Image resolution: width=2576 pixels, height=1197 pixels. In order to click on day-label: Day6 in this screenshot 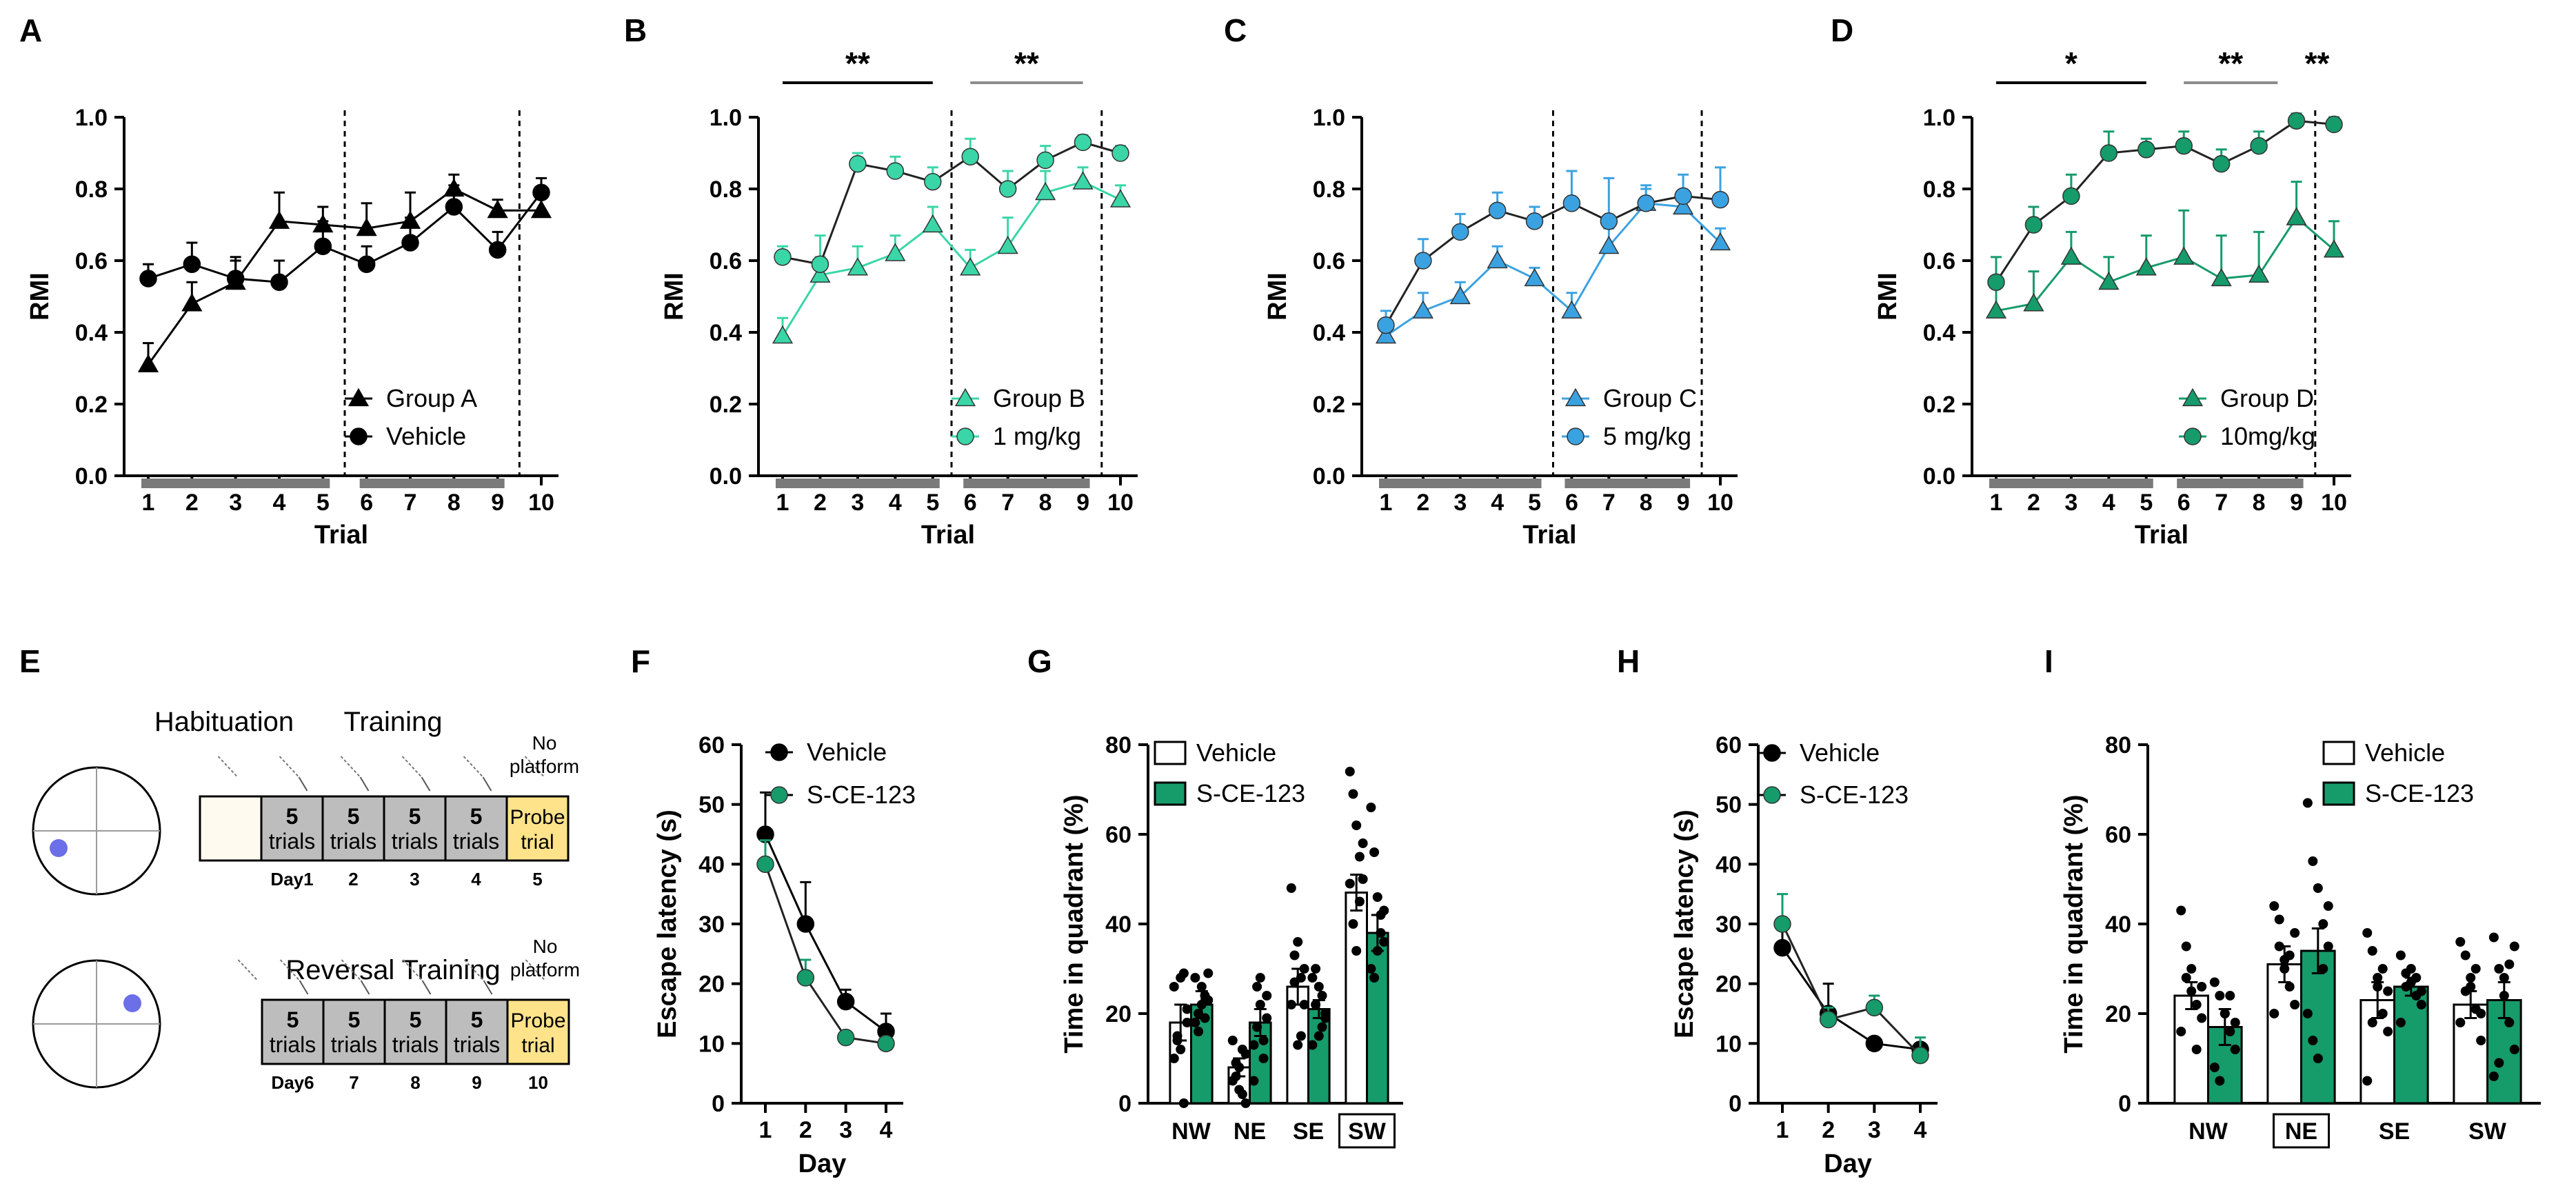, I will do `click(292, 1082)`.